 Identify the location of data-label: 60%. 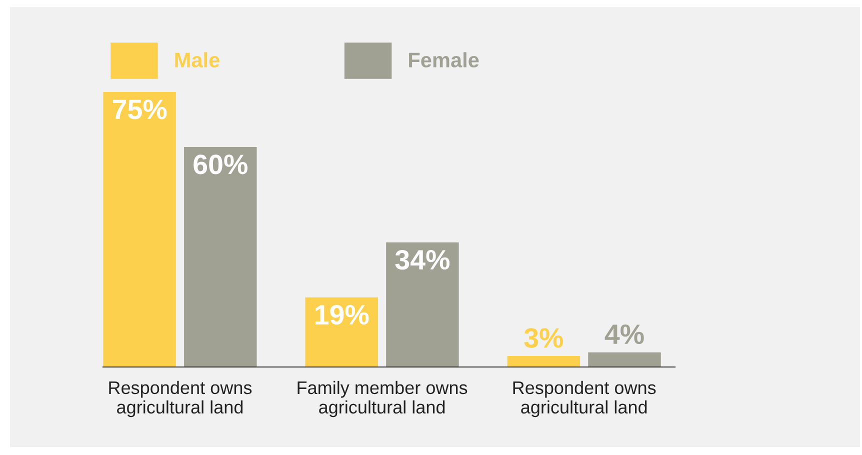
(221, 164).